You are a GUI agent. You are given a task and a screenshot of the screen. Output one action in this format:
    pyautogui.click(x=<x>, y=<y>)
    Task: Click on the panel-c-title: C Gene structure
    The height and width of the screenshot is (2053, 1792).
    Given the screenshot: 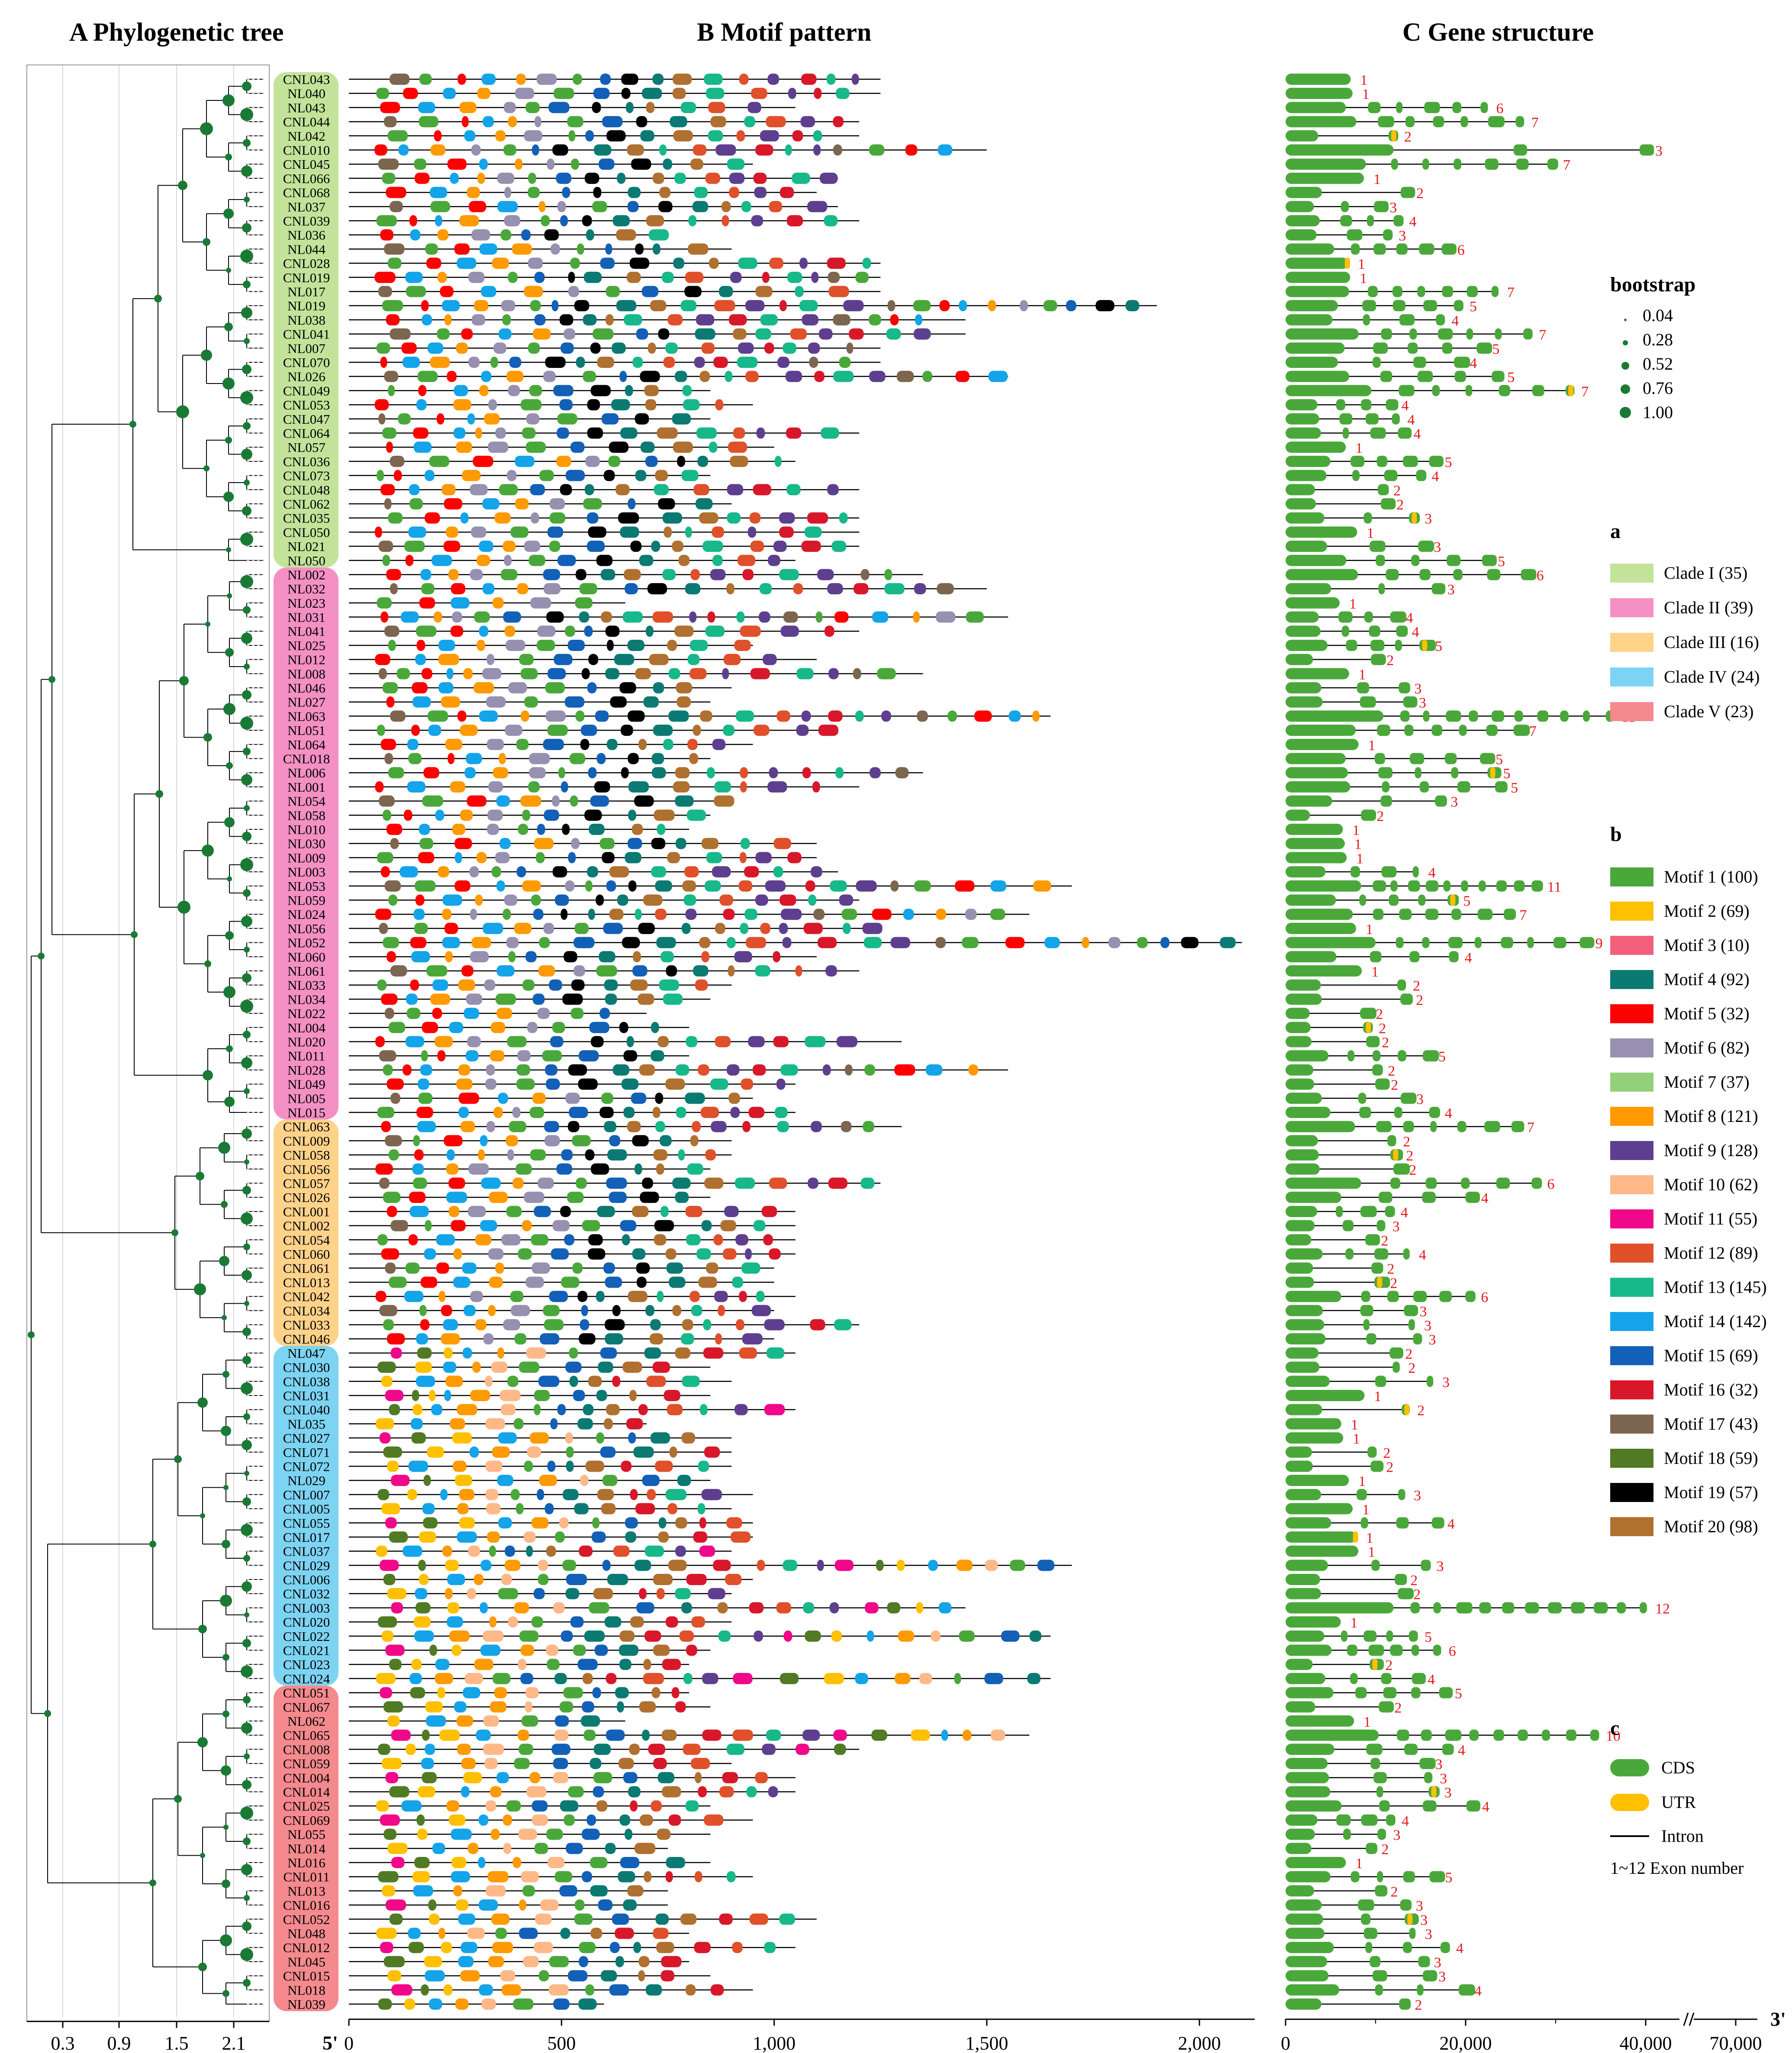 What is the action you would take?
    pyautogui.click(x=1498, y=32)
    